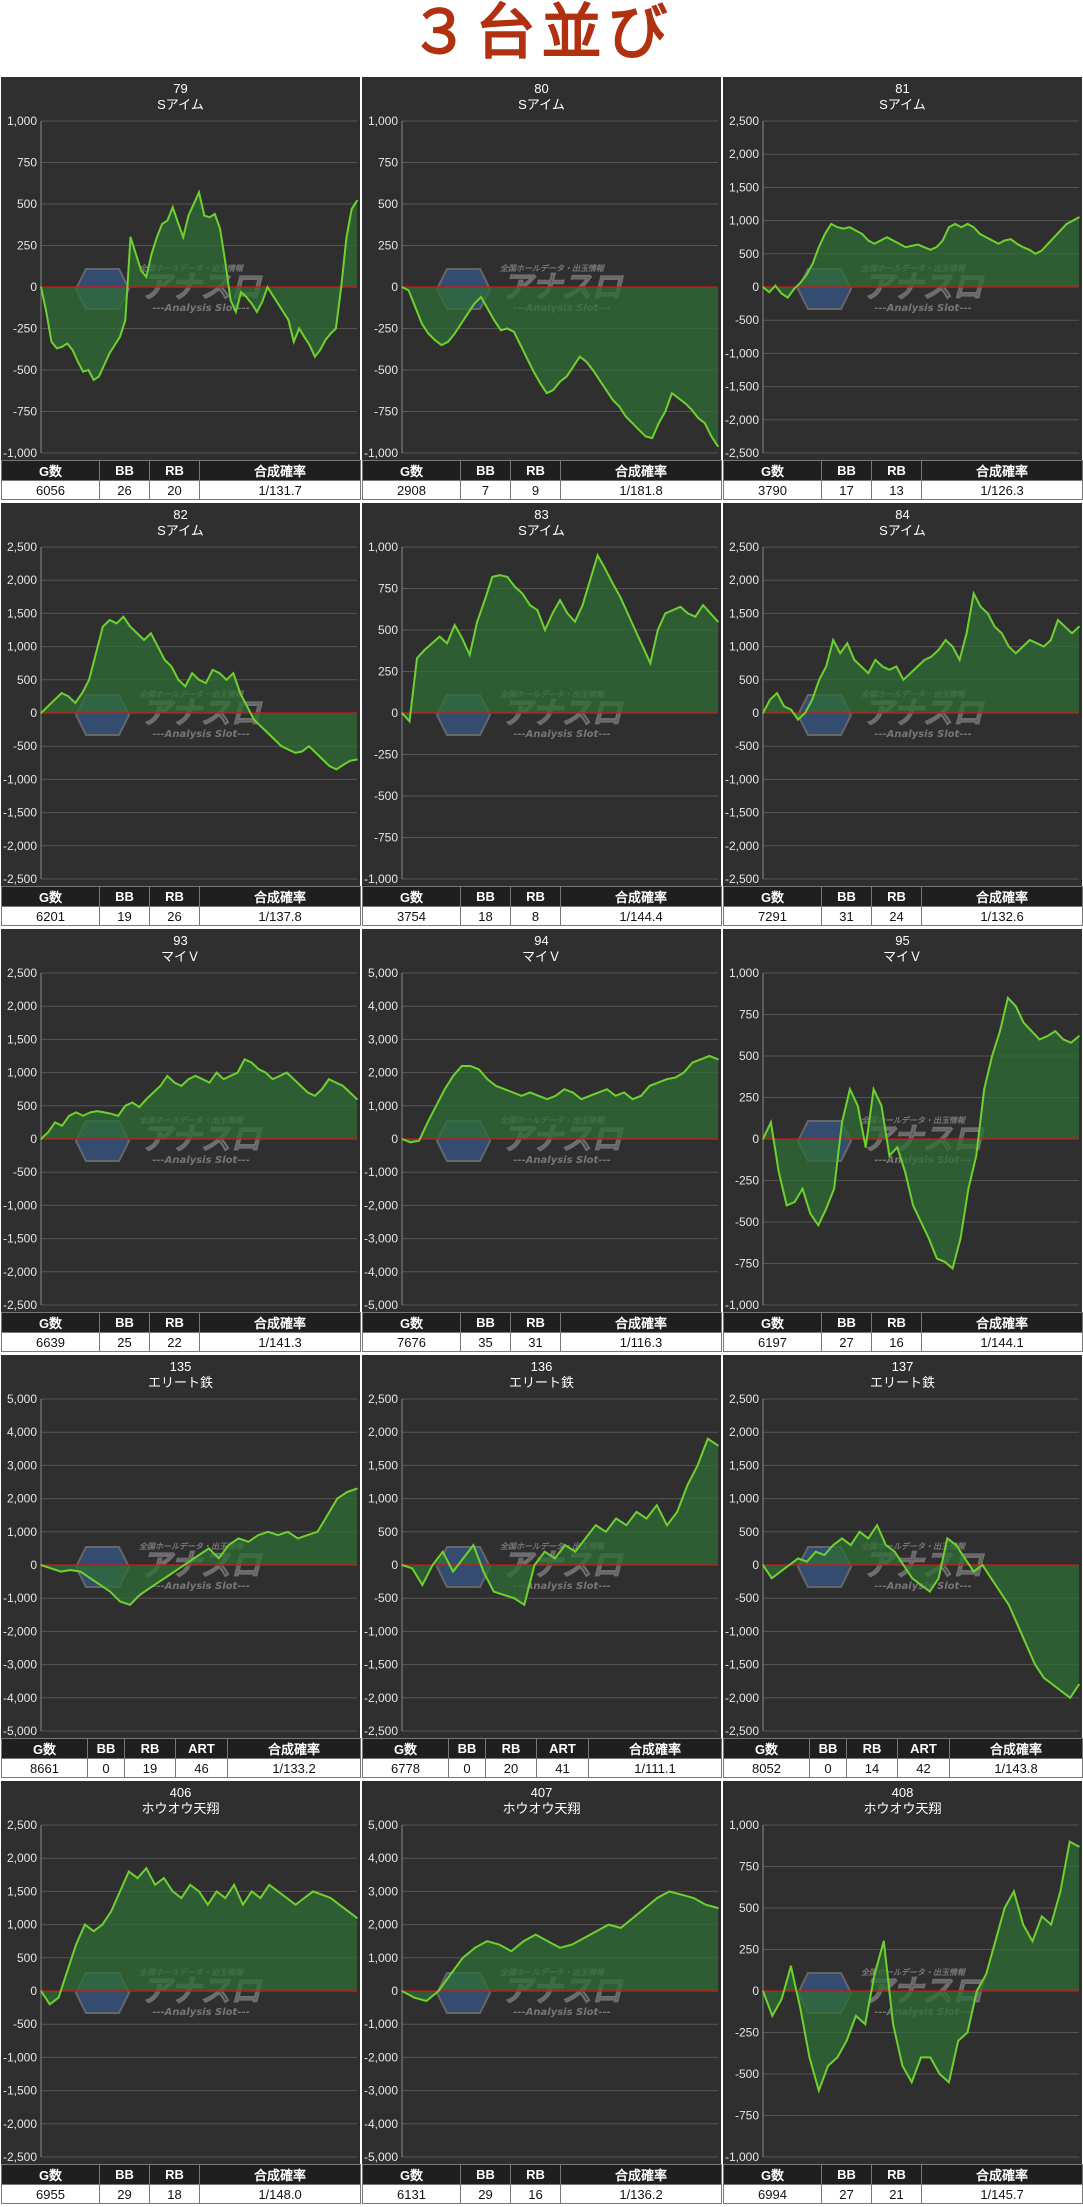 This screenshot has height=2207, width=1083. What do you see at coordinates (180, 940) in the screenshot?
I see `machine-number: 93` at bounding box center [180, 940].